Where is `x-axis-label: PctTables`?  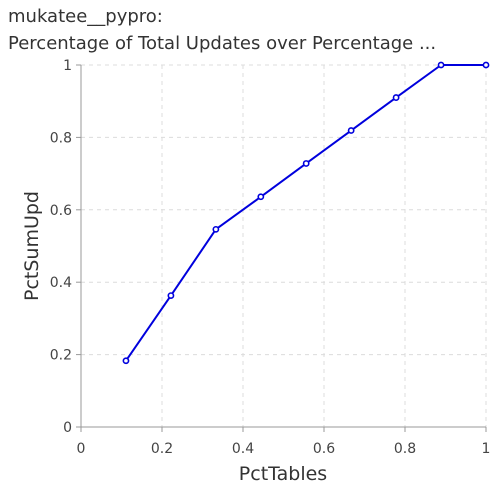 x-axis-label: PctTables is located at coordinates (283, 474).